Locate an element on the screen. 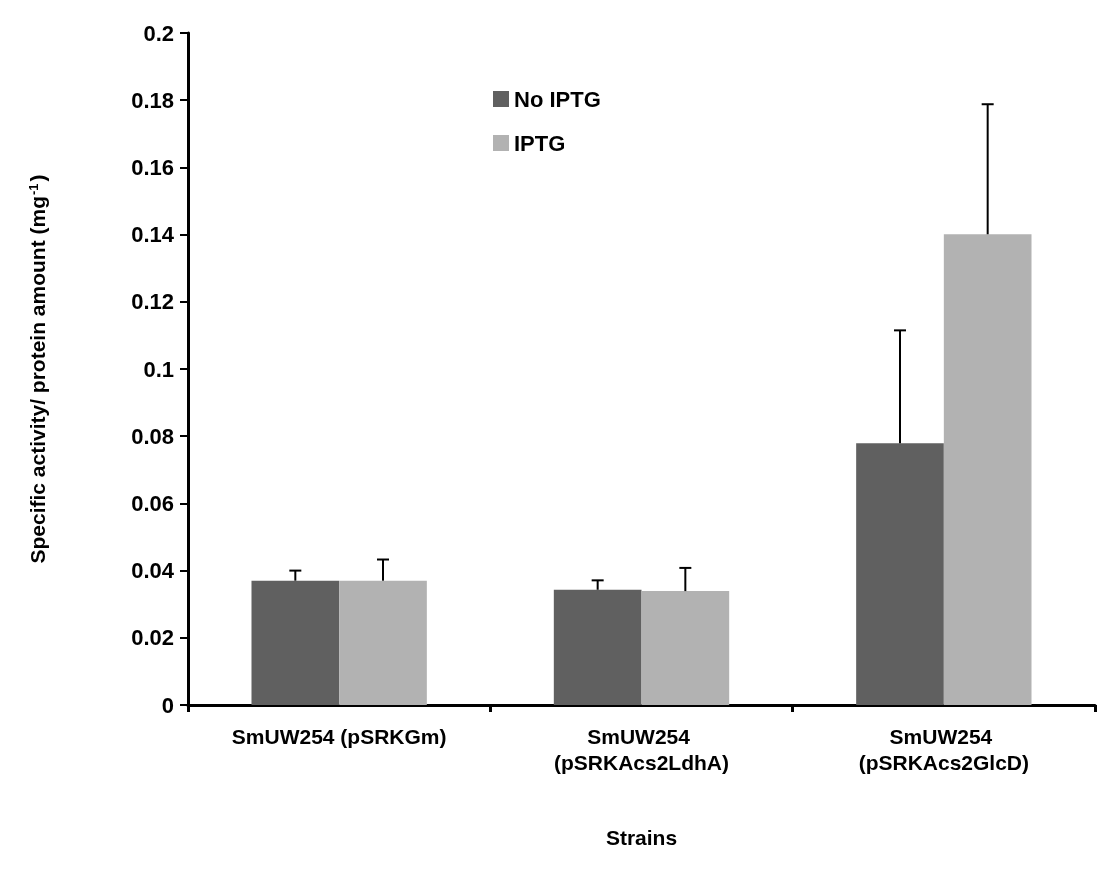  y-tick-label: 0.1 is located at coordinates (158, 369).